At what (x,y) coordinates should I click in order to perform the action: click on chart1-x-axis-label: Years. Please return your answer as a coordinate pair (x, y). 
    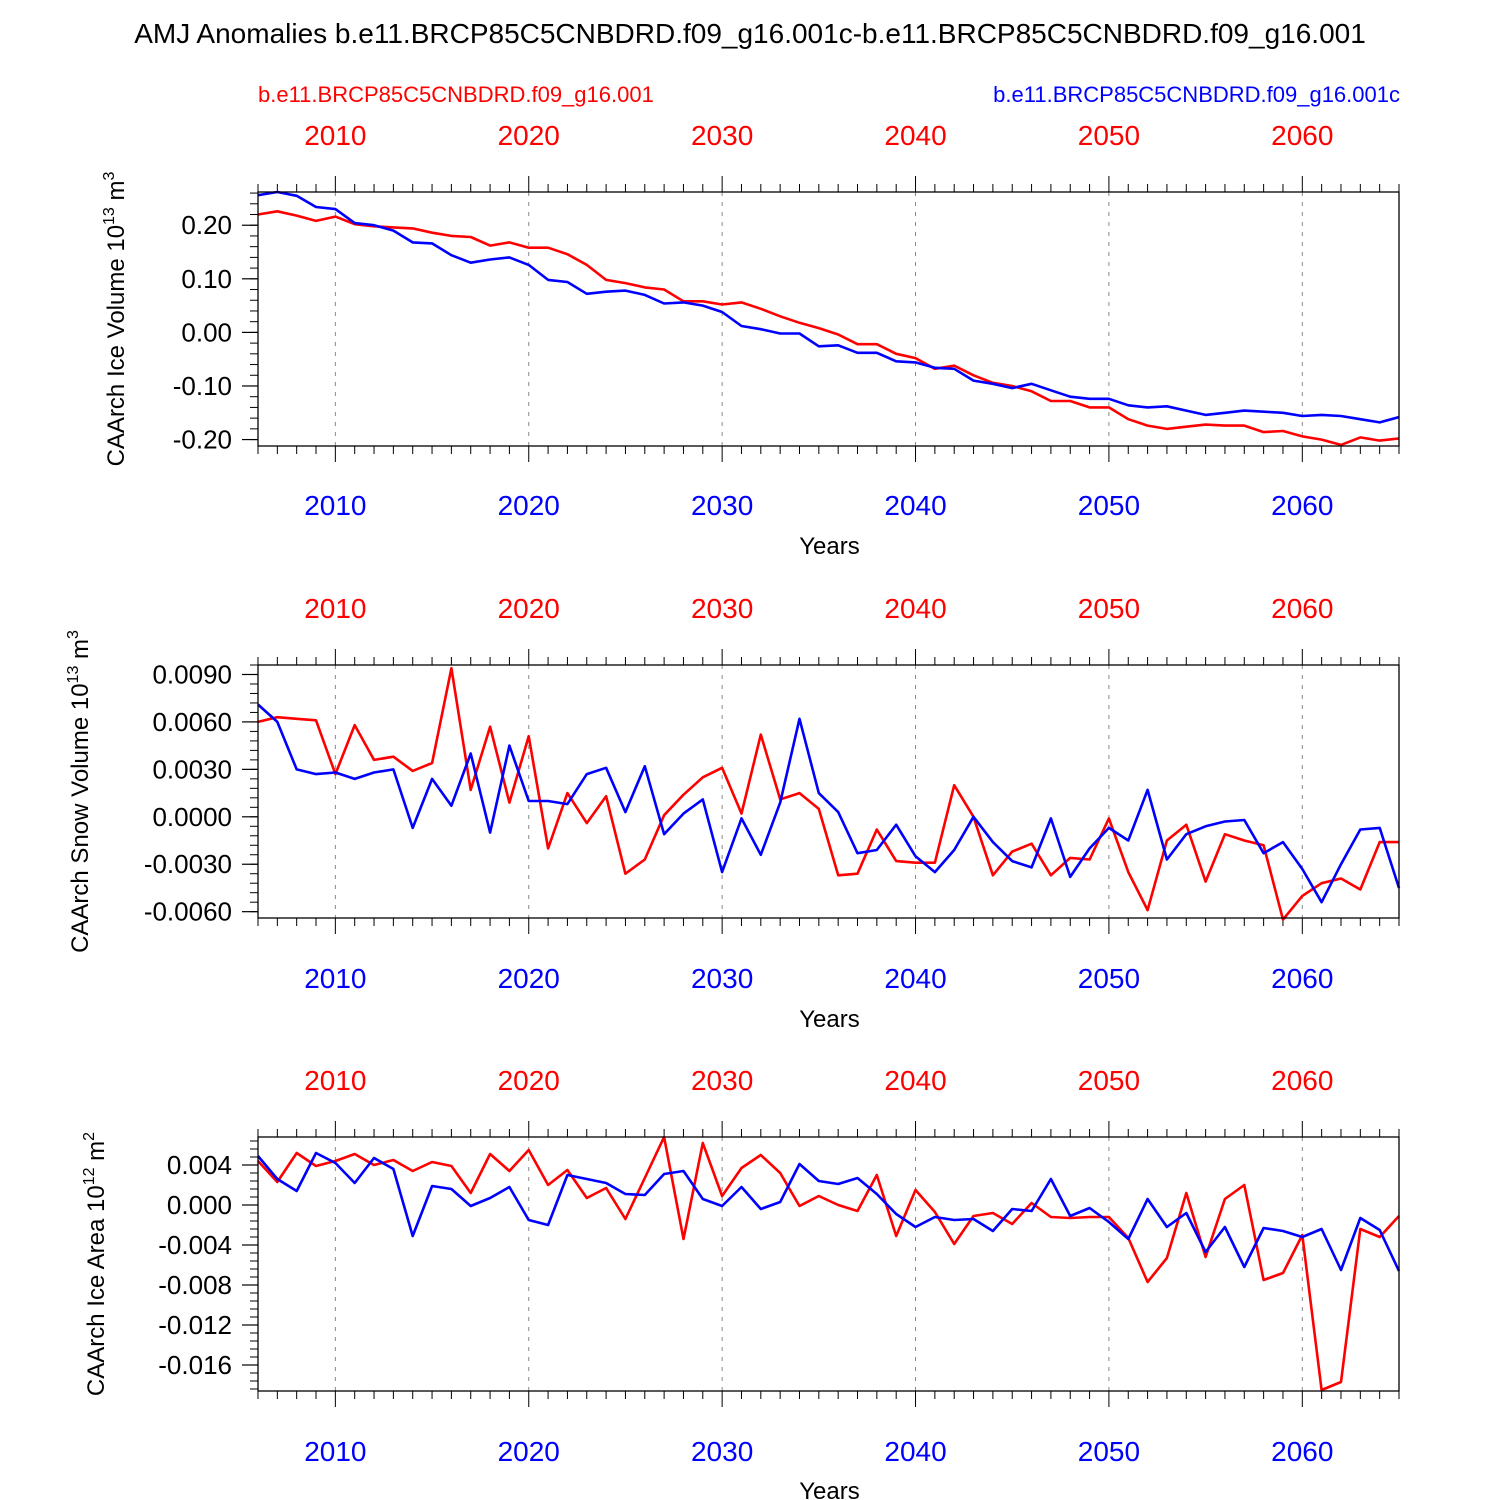
    Looking at the image, I should click on (829, 546).